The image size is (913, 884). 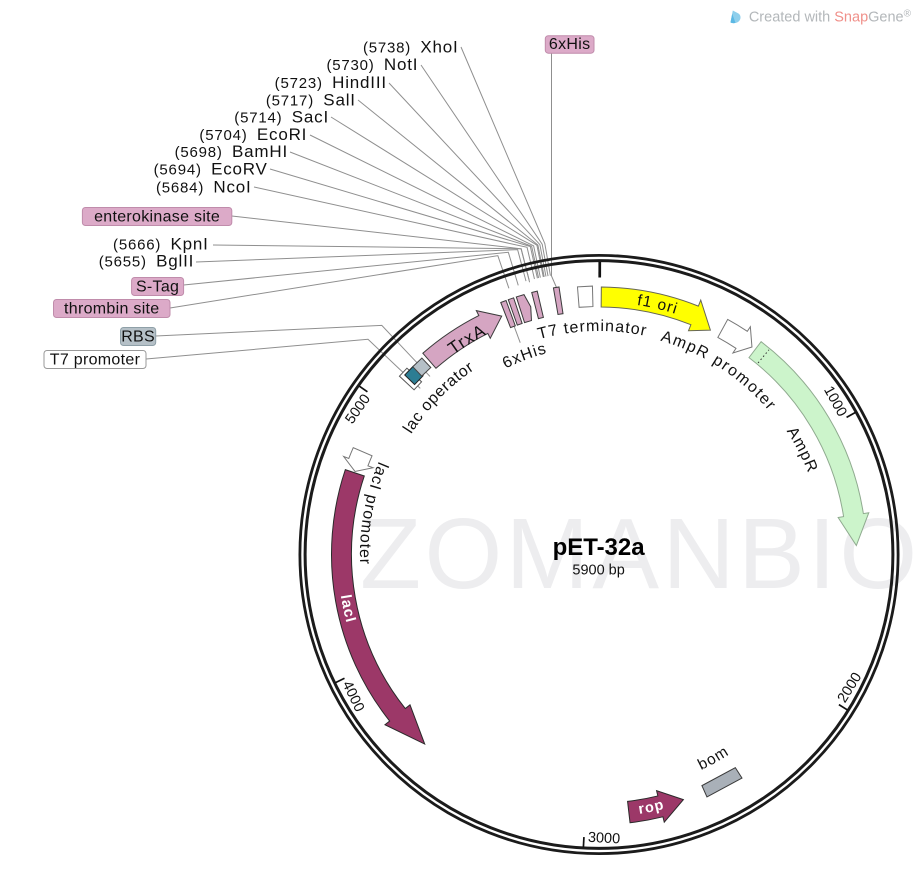 What do you see at coordinates (95, 359) in the screenshot?
I see `svg-text: T7 promoter` at bounding box center [95, 359].